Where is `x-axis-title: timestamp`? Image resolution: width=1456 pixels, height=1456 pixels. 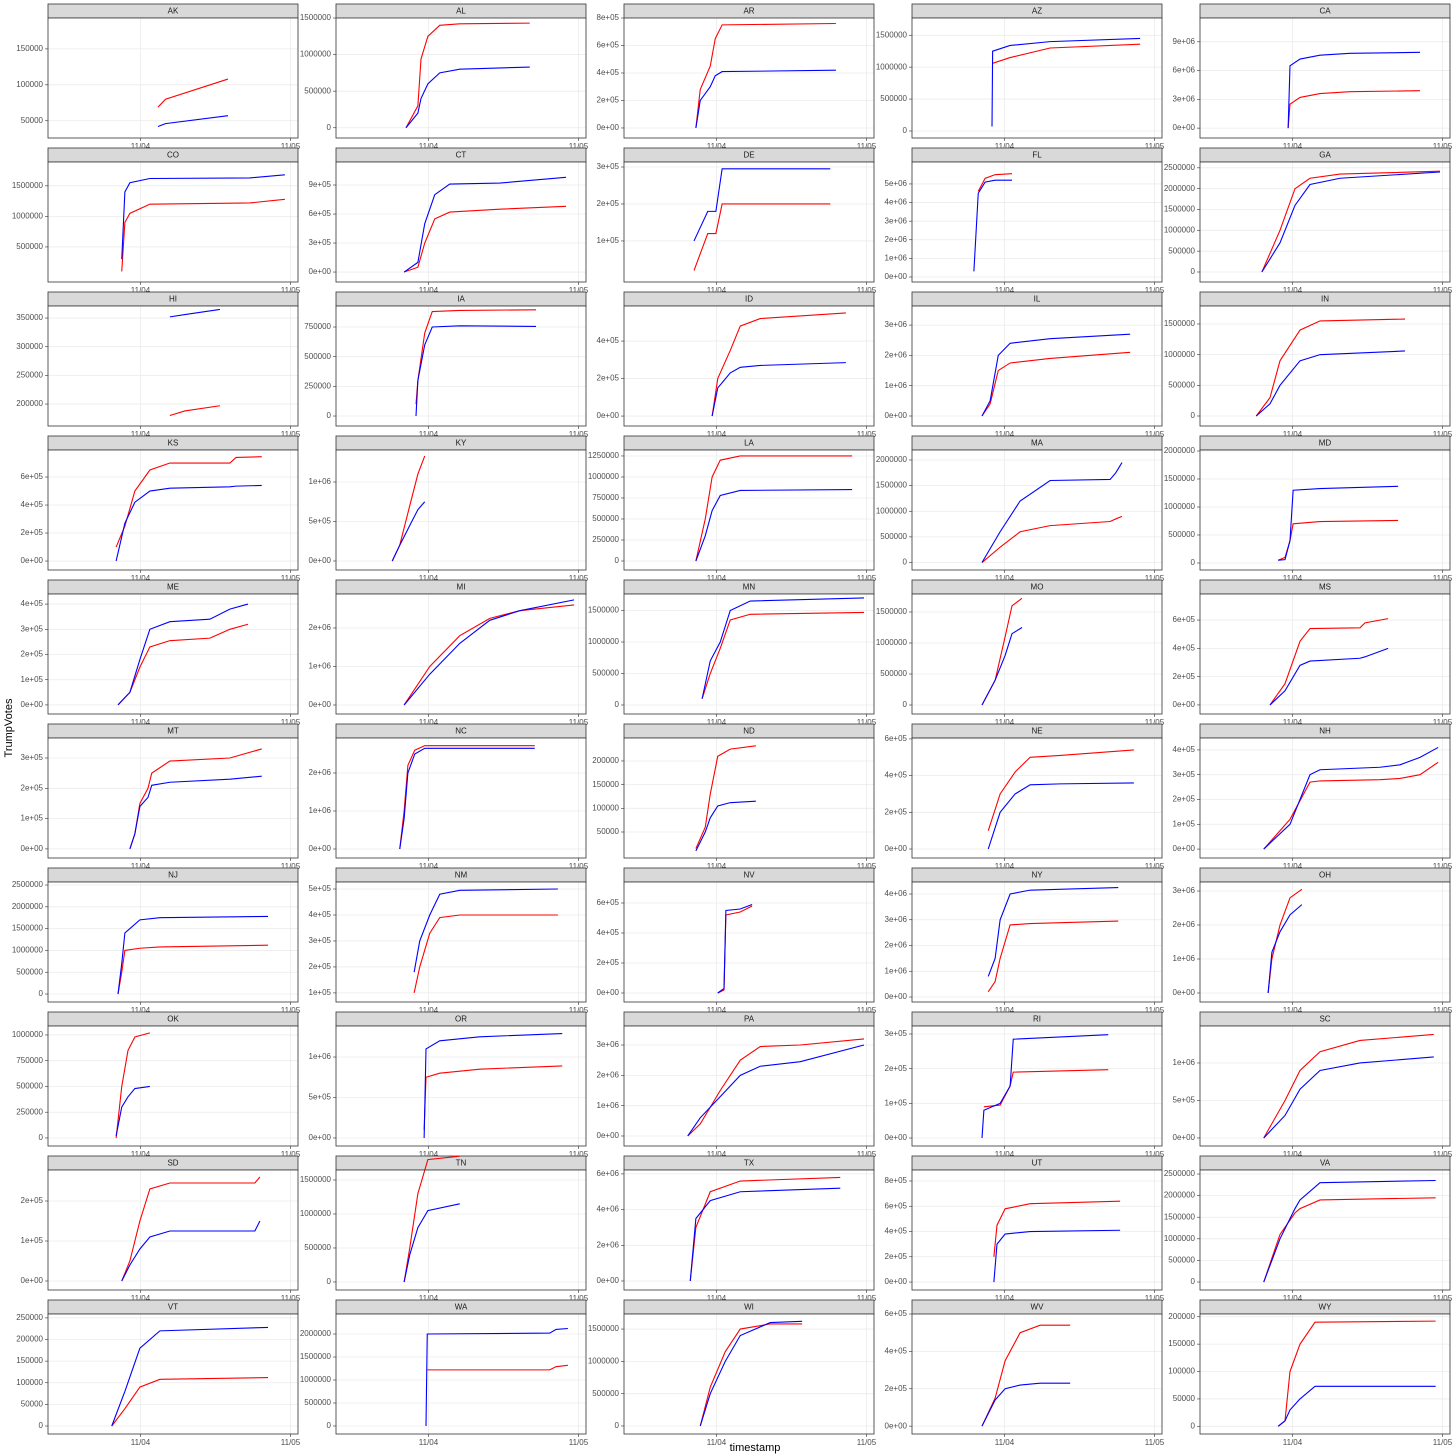 x-axis-title: timestamp is located at coordinates (755, 1448).